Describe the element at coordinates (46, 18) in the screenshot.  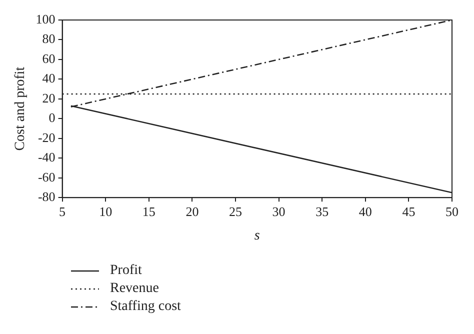
I see `y-tick-label: 100` at that location.